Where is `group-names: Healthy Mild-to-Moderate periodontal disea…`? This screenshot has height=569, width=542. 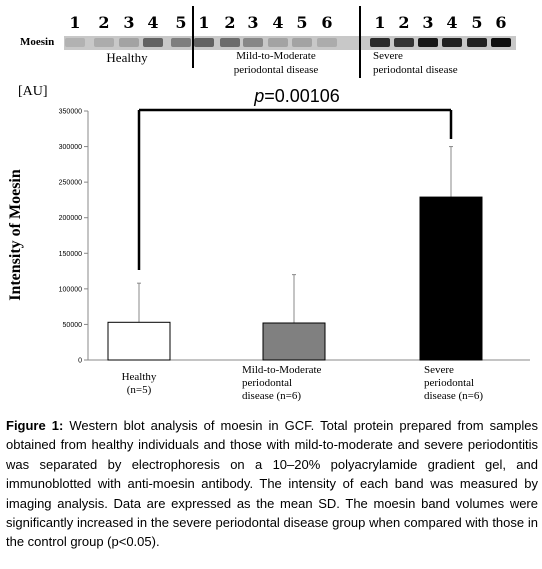
group-names: Healthy Mild-to-Moderate periodontal disea… is located at coordinates (281, 63).